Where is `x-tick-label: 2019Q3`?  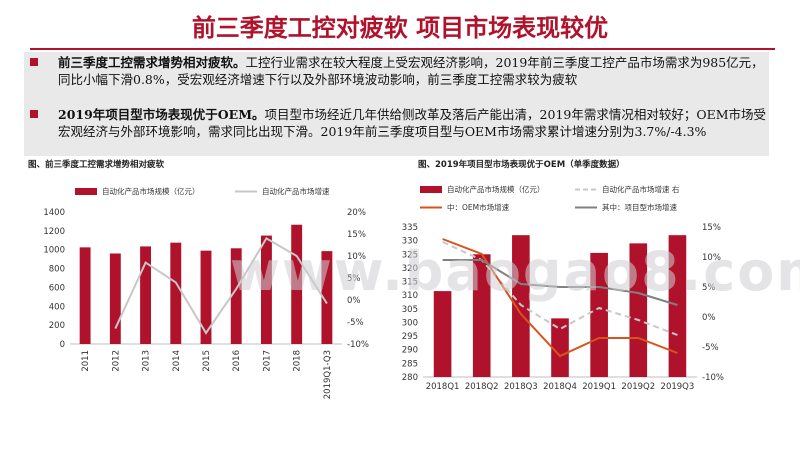 x-tick-label: 2019Q3 is located at coordinates (678, 387).